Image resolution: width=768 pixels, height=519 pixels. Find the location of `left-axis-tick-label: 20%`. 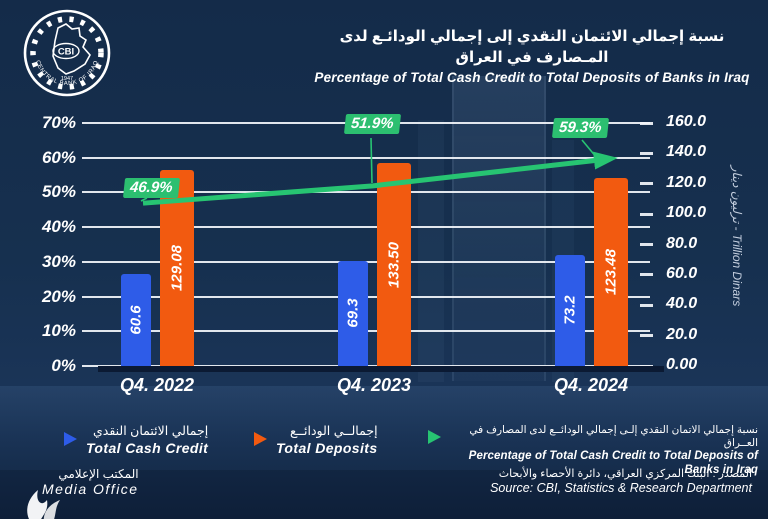

left-axis-tick-label: 20% is located at coordinates (58, 296).